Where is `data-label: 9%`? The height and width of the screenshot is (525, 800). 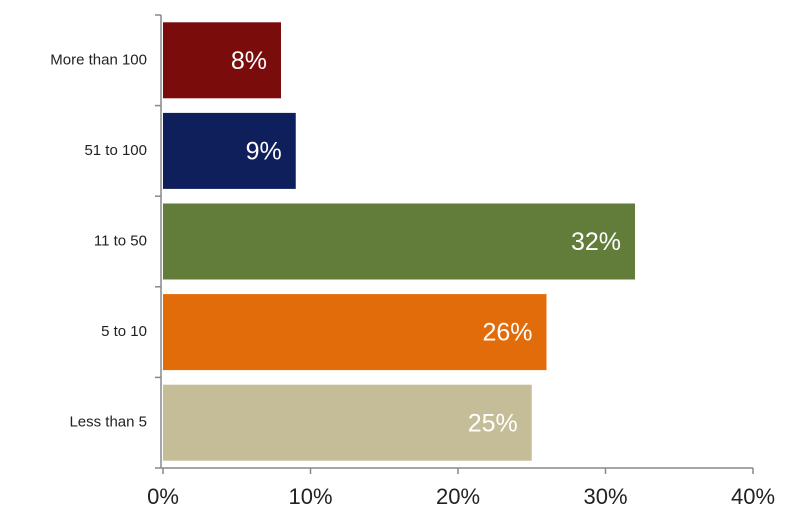
data-label: 9% is located at coordinates (264, 152).